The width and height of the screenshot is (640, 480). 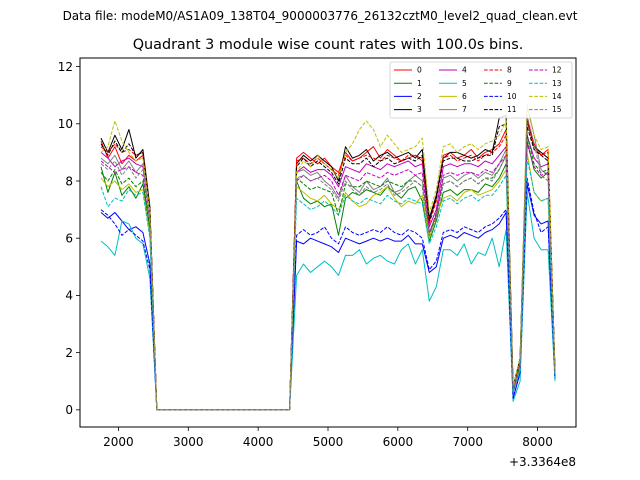 What do you see at coordinates (464, 83) in the screenshot?
I see `legend-label-5: 5` at bounding box center [464, 83].